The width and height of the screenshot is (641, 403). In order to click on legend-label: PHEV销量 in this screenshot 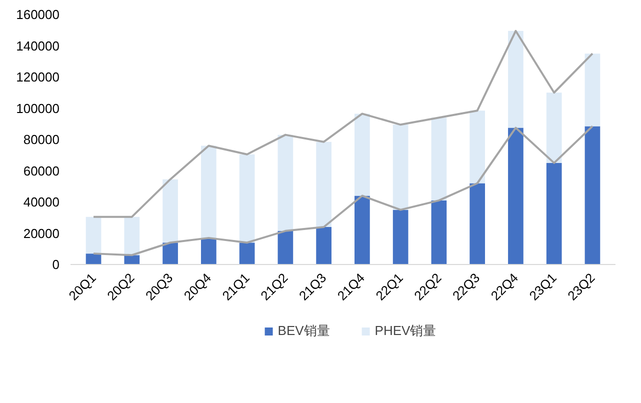, I will do `click(405, 331)`.